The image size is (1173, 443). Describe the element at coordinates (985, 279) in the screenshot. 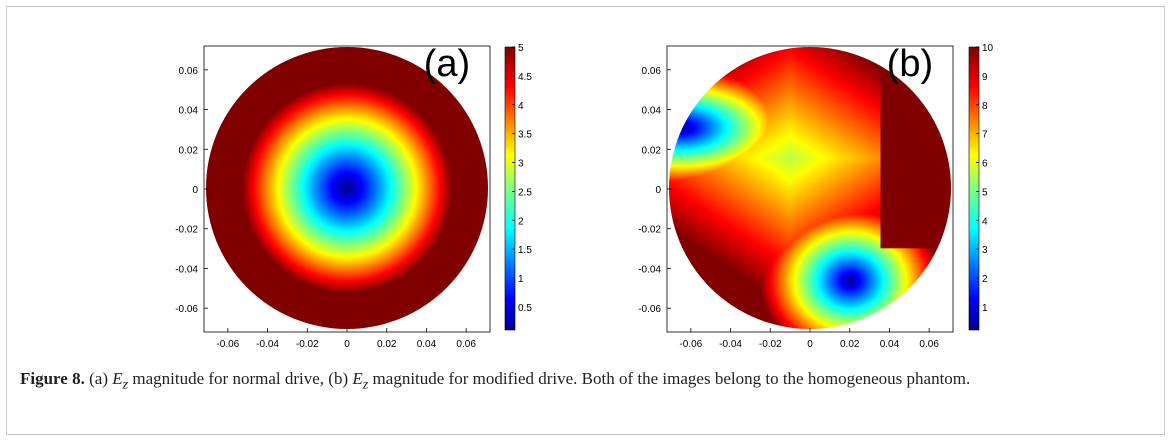

I see `colorbar-tick-label-b-8: 2` at that location.